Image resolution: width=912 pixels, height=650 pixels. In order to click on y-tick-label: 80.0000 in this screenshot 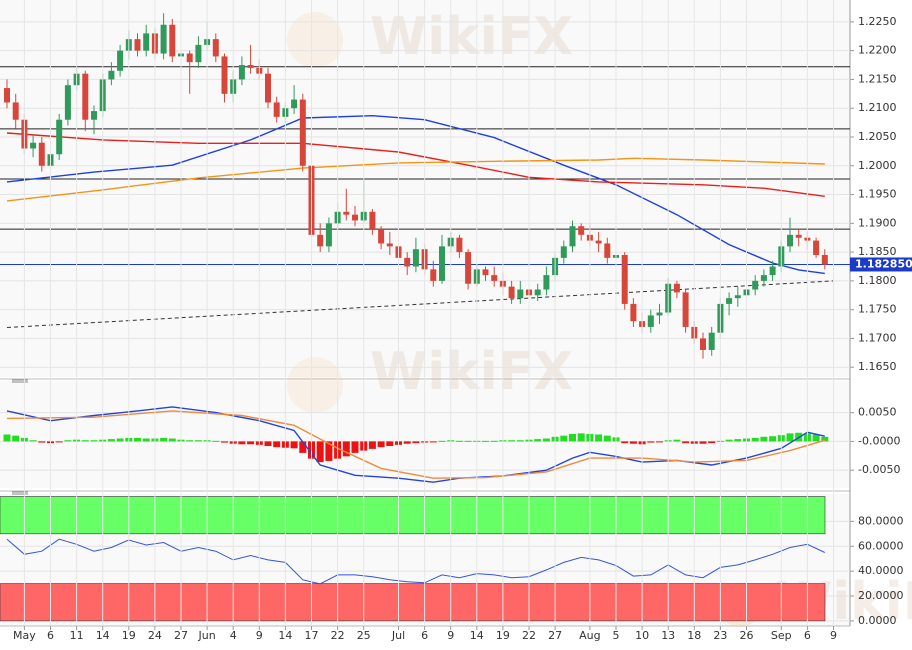, I will do `click(881, 520)`.